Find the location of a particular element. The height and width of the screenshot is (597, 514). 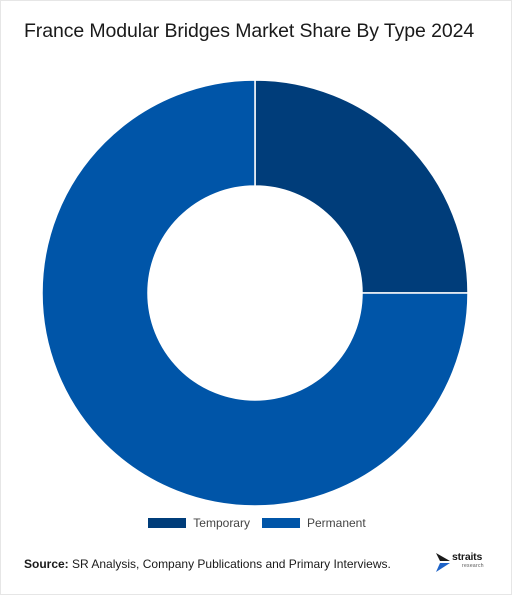

legend: Temporary Permanent is located at coordinates (257, 523).